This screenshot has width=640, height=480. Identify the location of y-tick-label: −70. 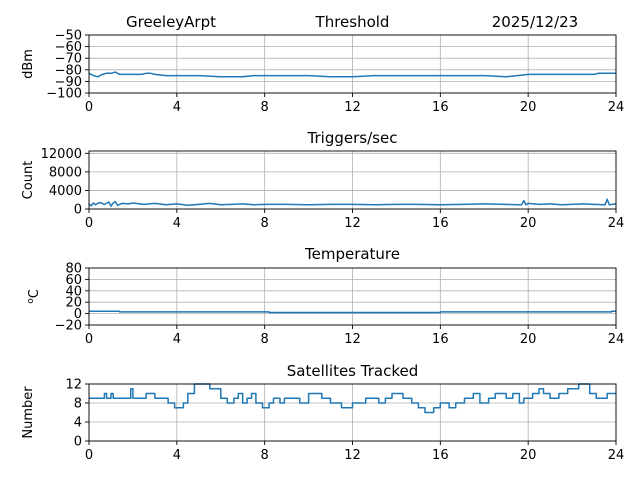
(68, 59).